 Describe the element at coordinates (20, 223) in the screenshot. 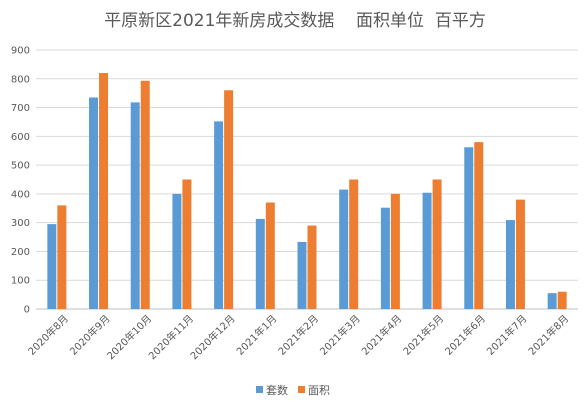

I see `y-tick-label: 300` at that location.